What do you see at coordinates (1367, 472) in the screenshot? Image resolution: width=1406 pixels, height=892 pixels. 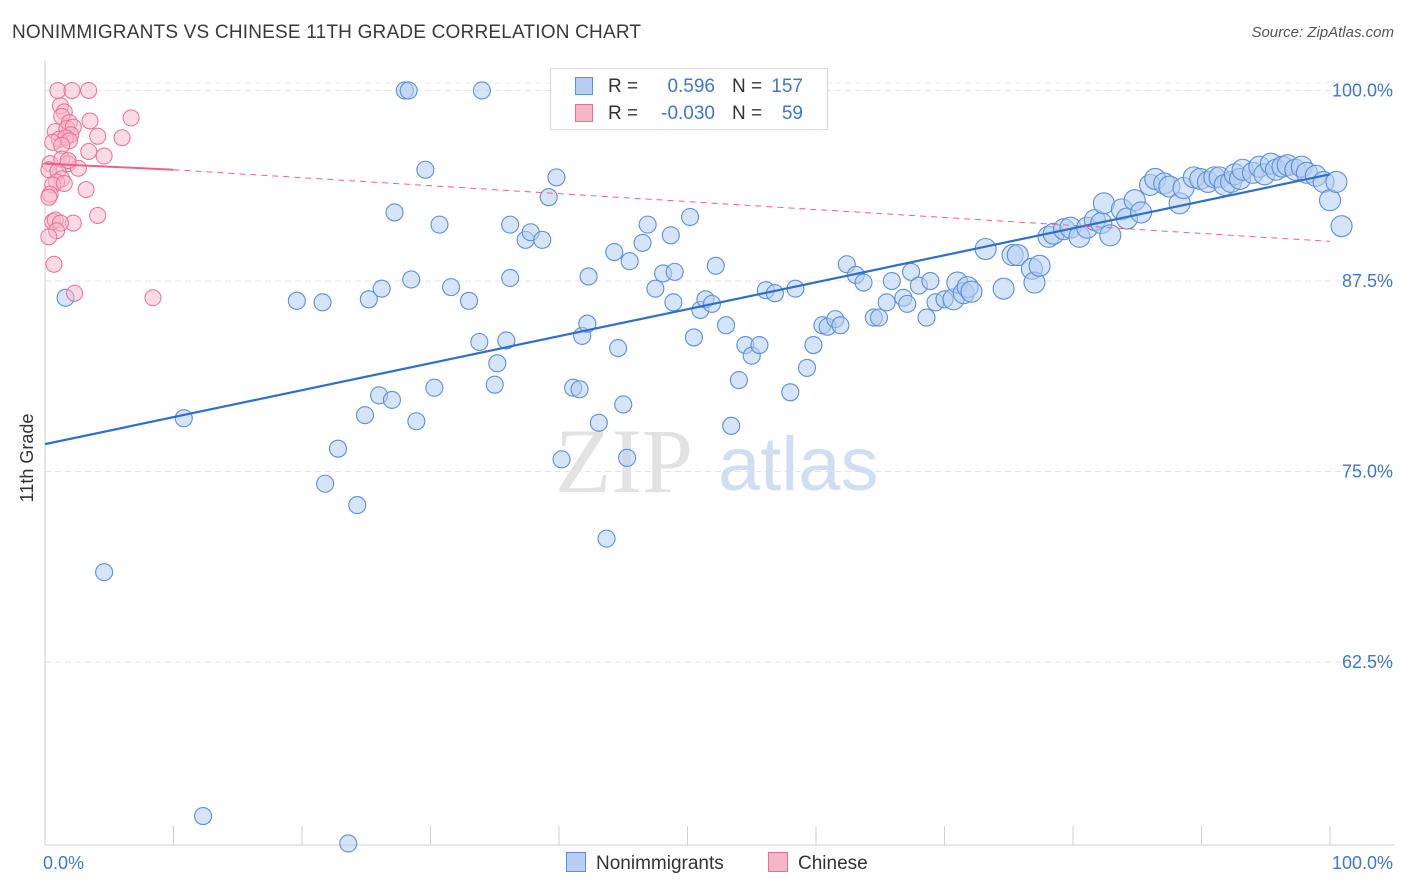 I see `y-tick-label: 75.0%` at bounding box center [1367, 472].